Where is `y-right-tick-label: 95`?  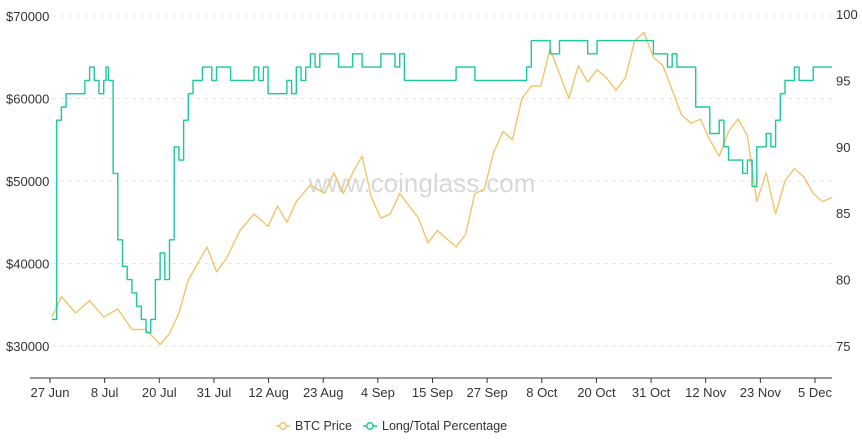
y-right-tick-label: 95 is located at coordinates (843, 80).